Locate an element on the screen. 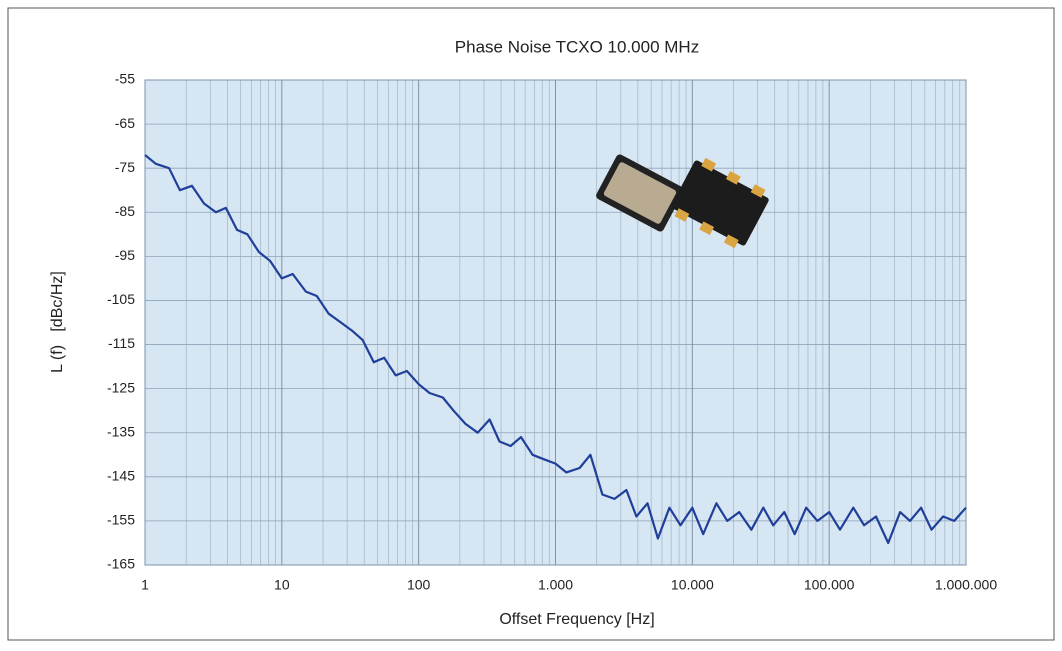 The image size is (1062, 651). y-tick-label: -85 is located at coordinates (125, 211).